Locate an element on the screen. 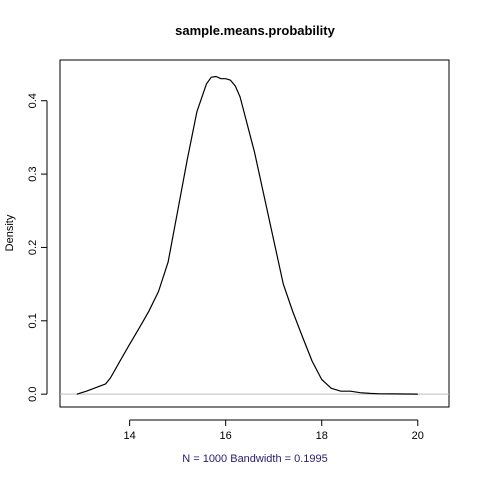 The image size is (480, 480). x-tick-label: 20 is located at coordinates (418, 436).